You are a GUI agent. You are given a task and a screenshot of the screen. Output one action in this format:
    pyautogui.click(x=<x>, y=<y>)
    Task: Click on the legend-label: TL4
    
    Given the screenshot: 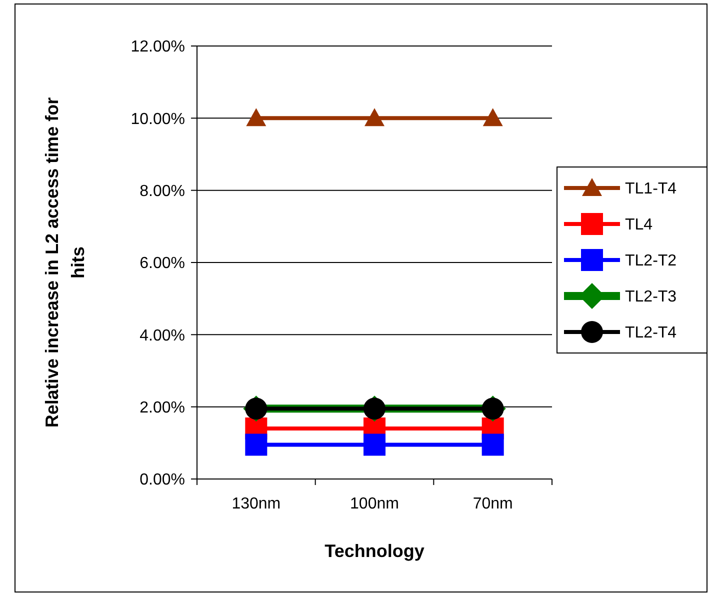 What is the action you would take?
    pyautogui.click(x=639, y=225)
    